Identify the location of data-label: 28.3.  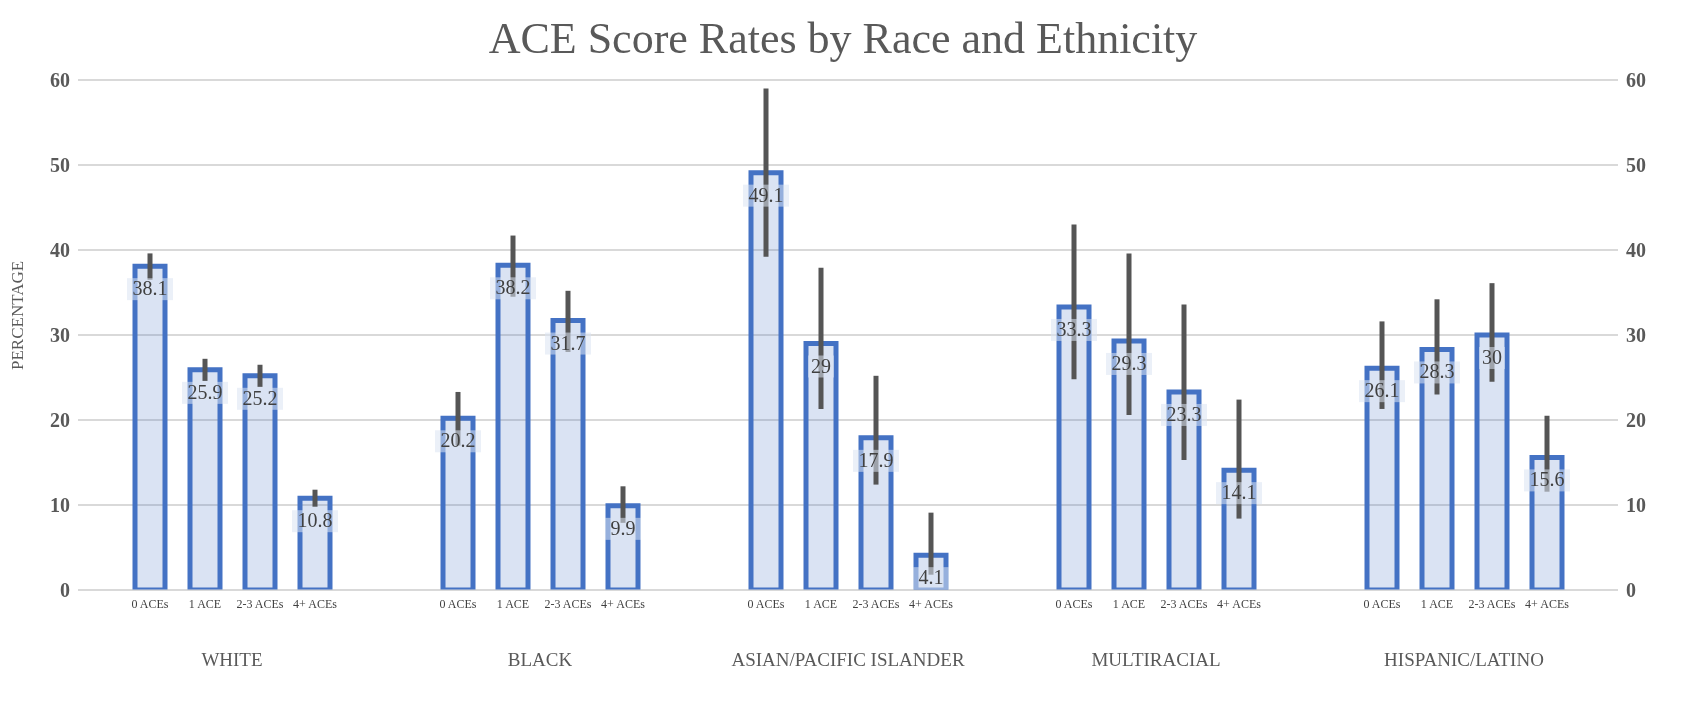
(1437, 371).